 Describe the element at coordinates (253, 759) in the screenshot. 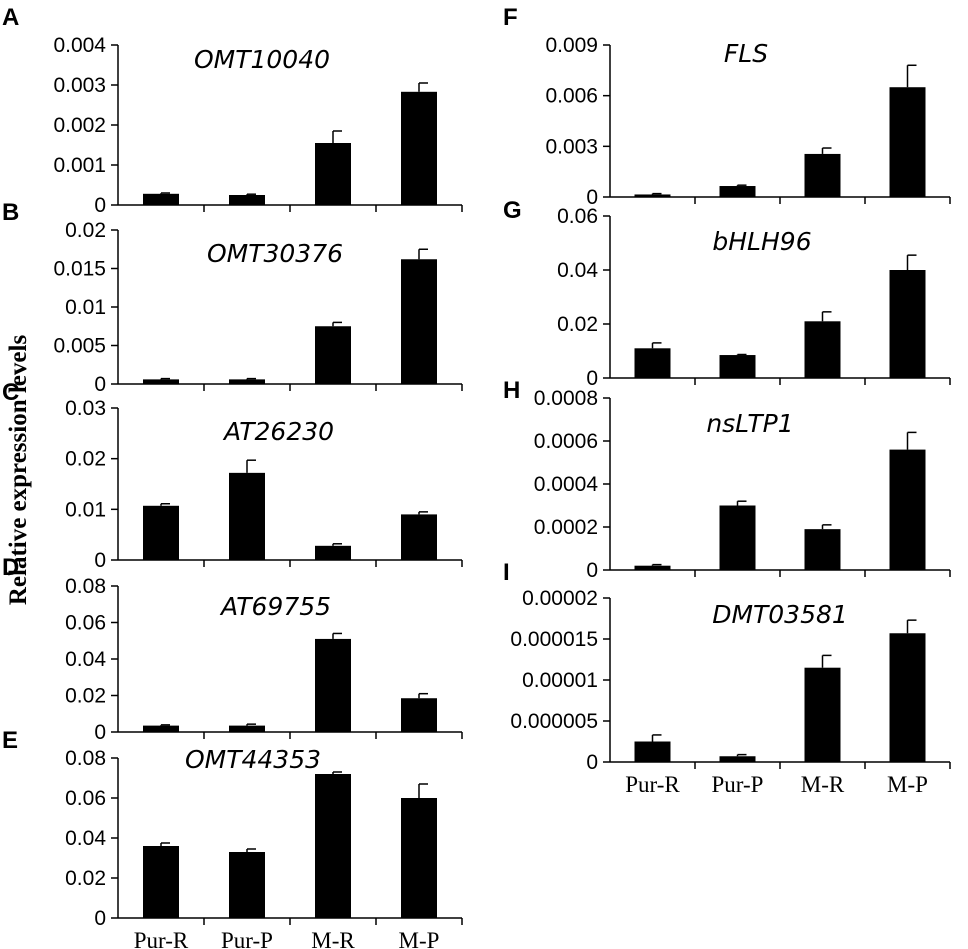

I see `panel-title: OMT44353` at that location.